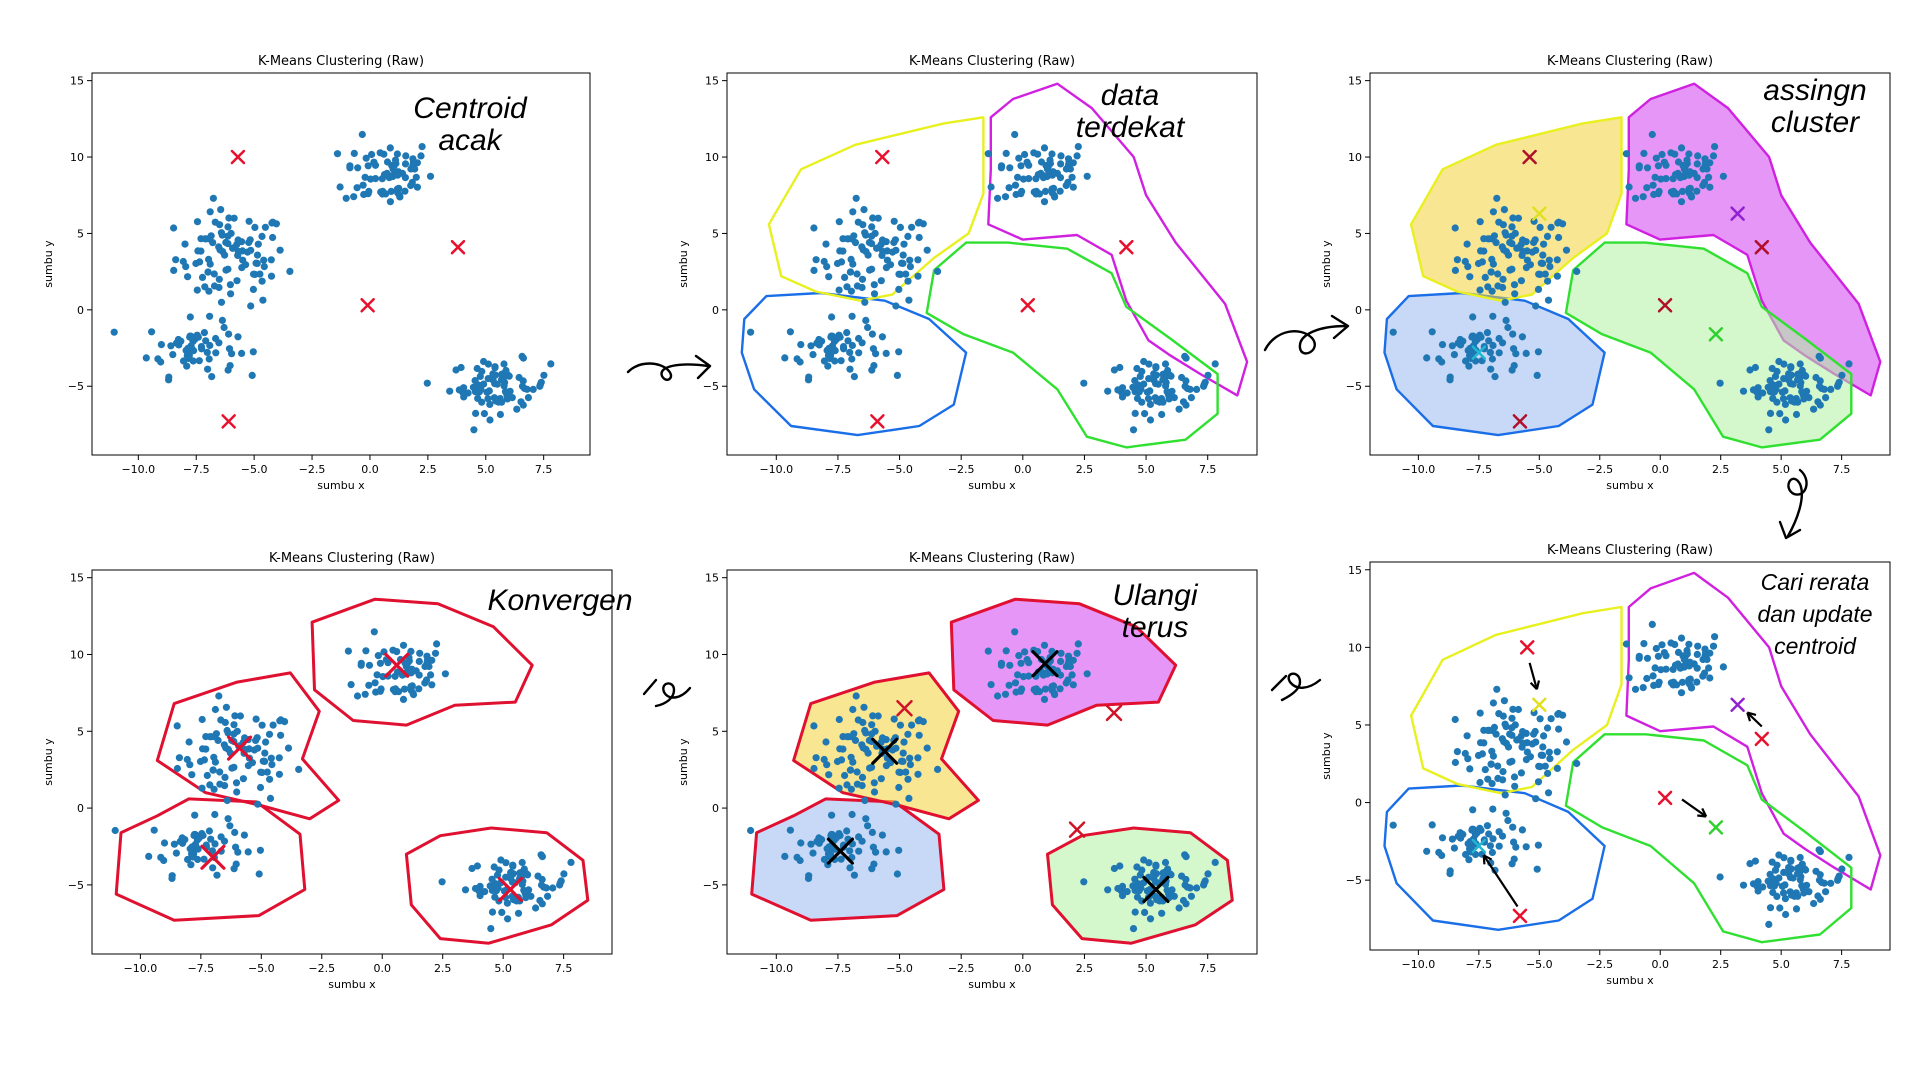 This screenshot has width=1920, height=1080. I want to click on y-tick-label: 15, so click(712, 578).